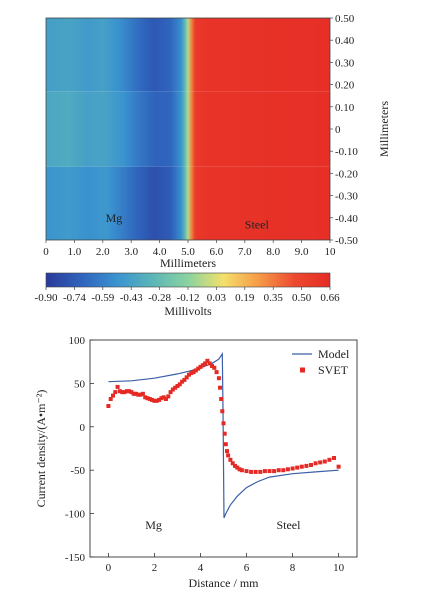  I want to click on map-y-tick-label: 0.30, so click(345, 63).